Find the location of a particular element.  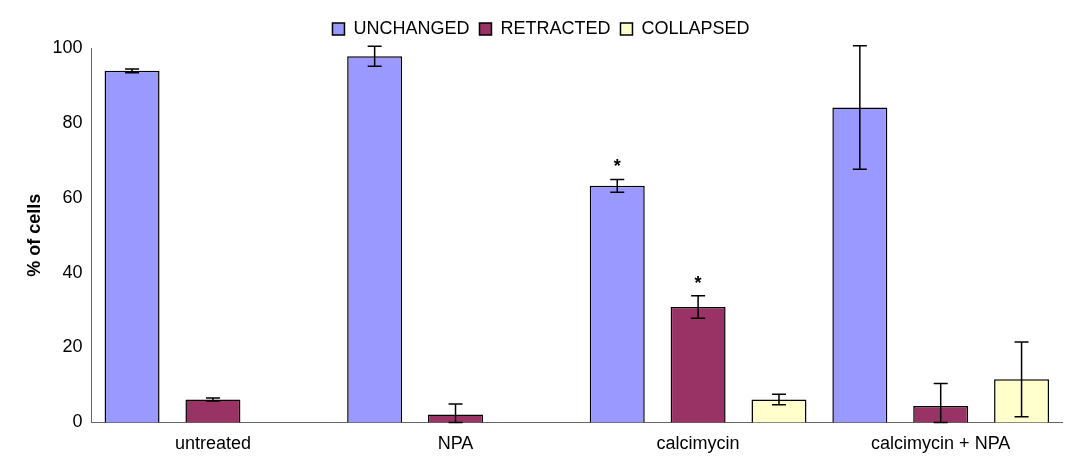

y-tick-label: 100 is located at coordinates (67, 46).